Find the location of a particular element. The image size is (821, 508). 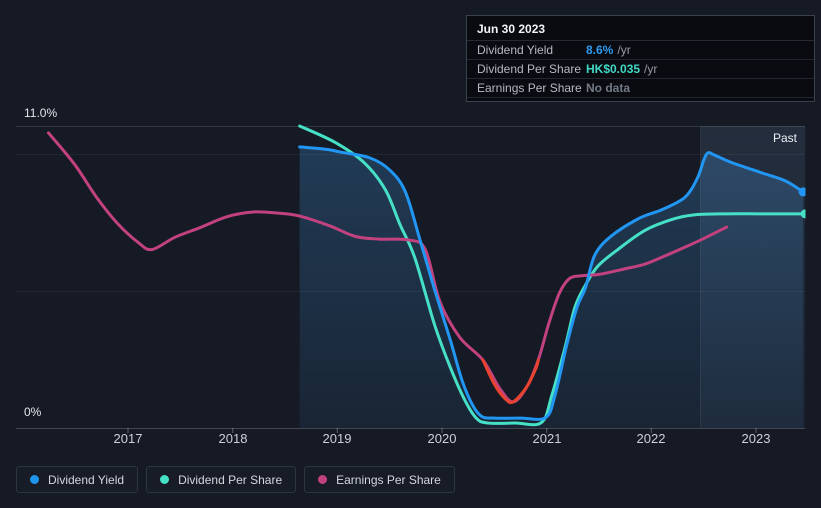

legend-item-dividend-yield: Dividend Yield is located at coordinates (77, 479).